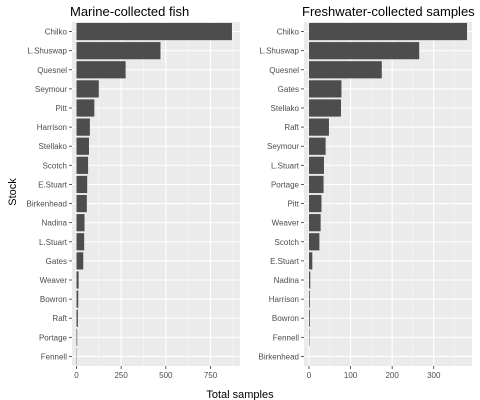 This screenshot has height=400, width=480. What do you see at coordinates (388, 11) in the screenshot?
I see `panel-title: Freshwater-collected samples` at bounding box center [388, 11].